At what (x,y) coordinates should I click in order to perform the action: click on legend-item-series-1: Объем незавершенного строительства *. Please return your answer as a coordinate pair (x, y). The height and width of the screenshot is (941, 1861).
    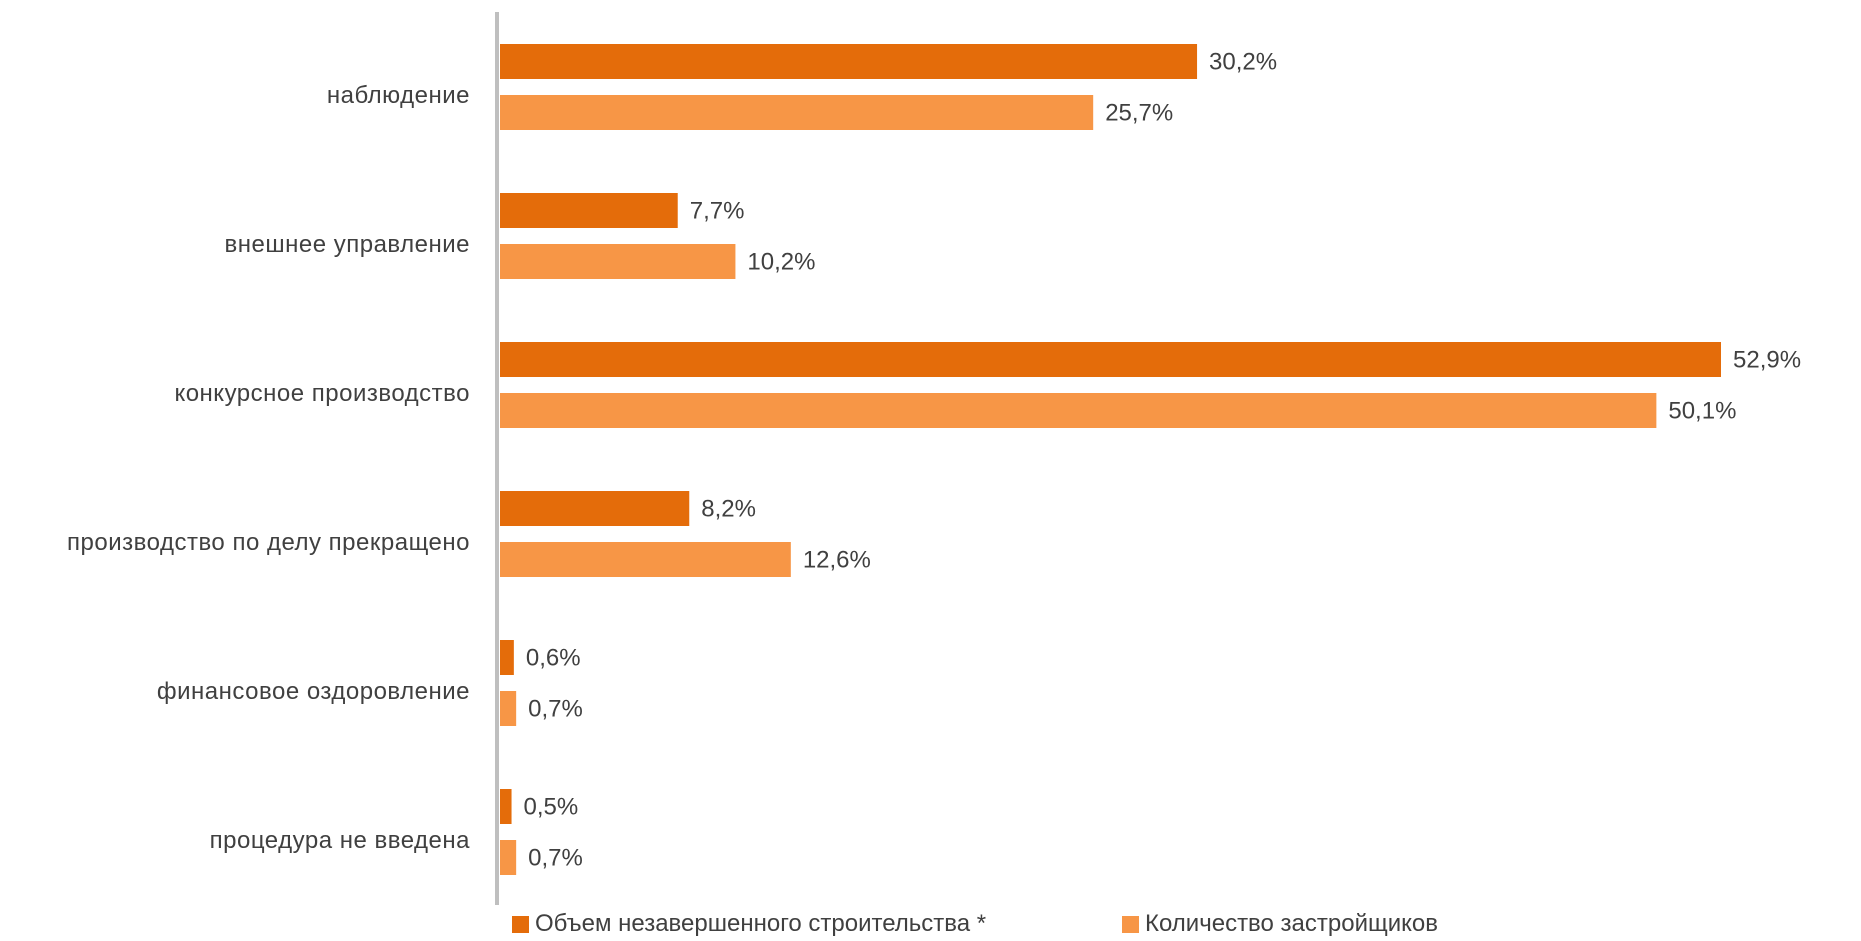
    Looking at the image, I should click on (749, 924).